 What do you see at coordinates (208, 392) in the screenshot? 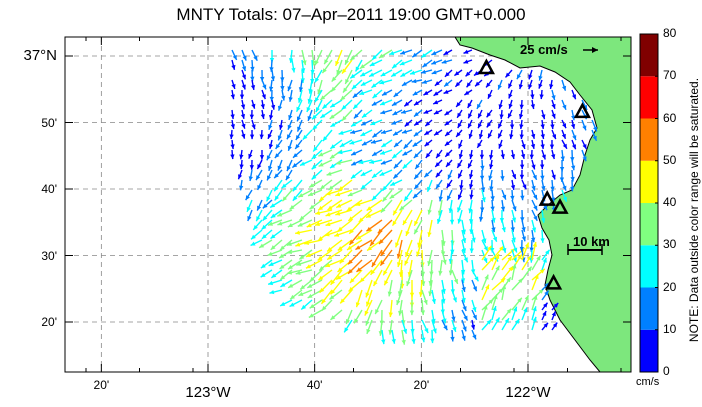
I see `lon-label: 123°W` at bounding box center [208, 392].